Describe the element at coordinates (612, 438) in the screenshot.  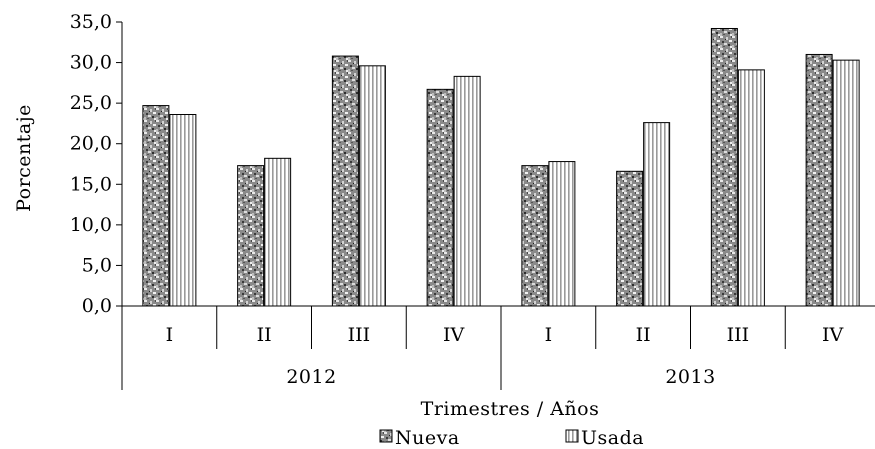
I see `legend-label-usada: Usada` at that location.